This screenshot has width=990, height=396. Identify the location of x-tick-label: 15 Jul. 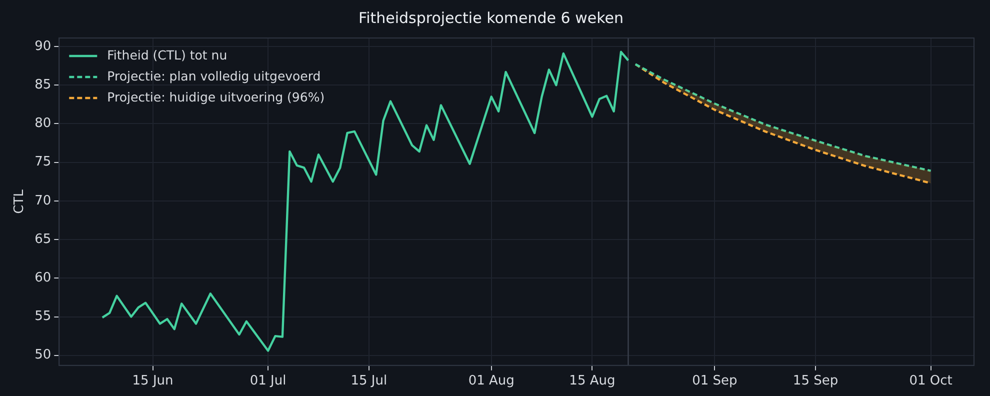
(369, 381).